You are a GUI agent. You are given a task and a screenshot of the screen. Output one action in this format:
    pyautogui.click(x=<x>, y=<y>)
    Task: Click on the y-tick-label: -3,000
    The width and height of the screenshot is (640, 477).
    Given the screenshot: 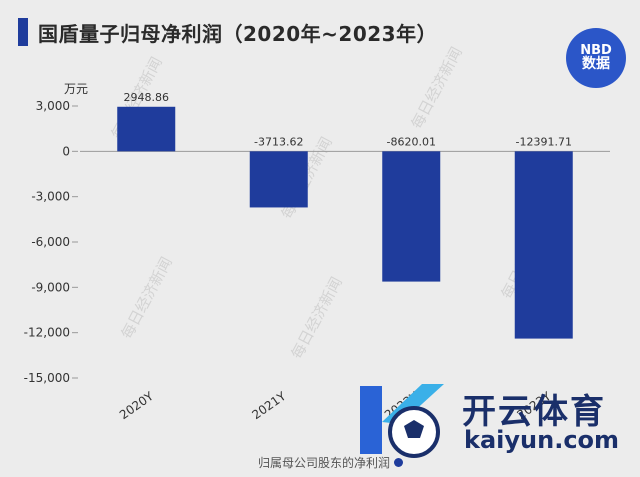 What is the action you would take?
    pyautogui.click(x=50, y=197)
    